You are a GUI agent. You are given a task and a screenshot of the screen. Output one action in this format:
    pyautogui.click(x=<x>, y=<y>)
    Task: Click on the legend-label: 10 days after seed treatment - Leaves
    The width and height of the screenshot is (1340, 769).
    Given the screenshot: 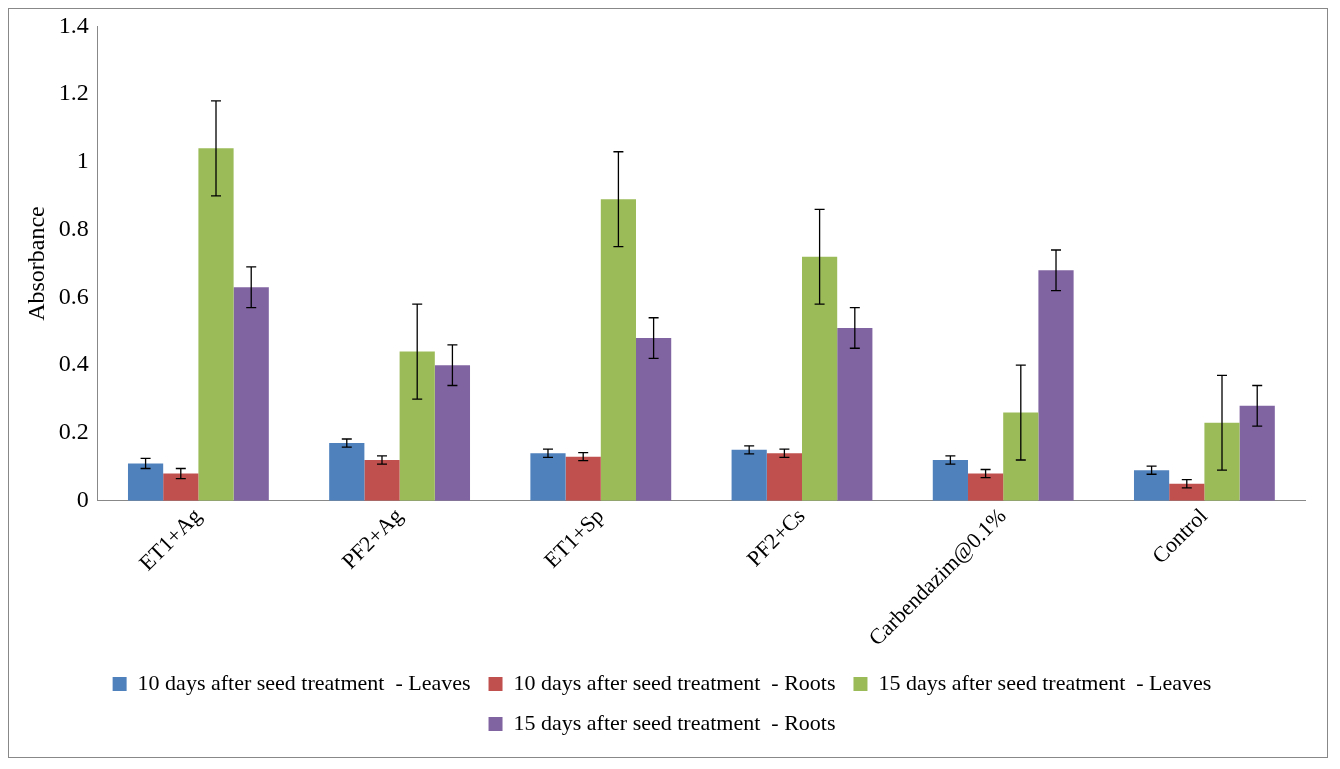 What is the action you would take?
    pyautogui.click(x=304, y=682)
    